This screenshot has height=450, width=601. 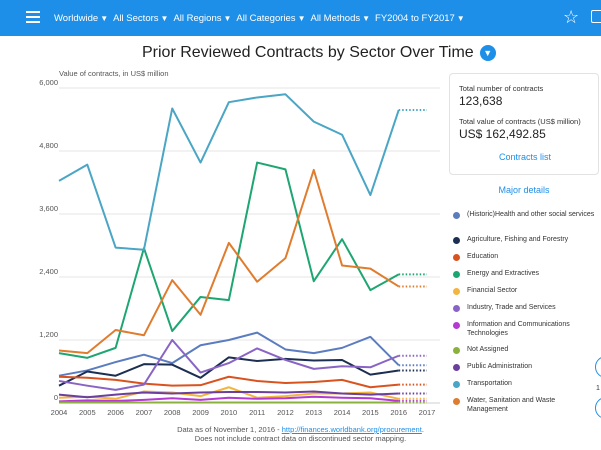 I want to click on y-tick-label: 4,800, so click(x=48, y=145).